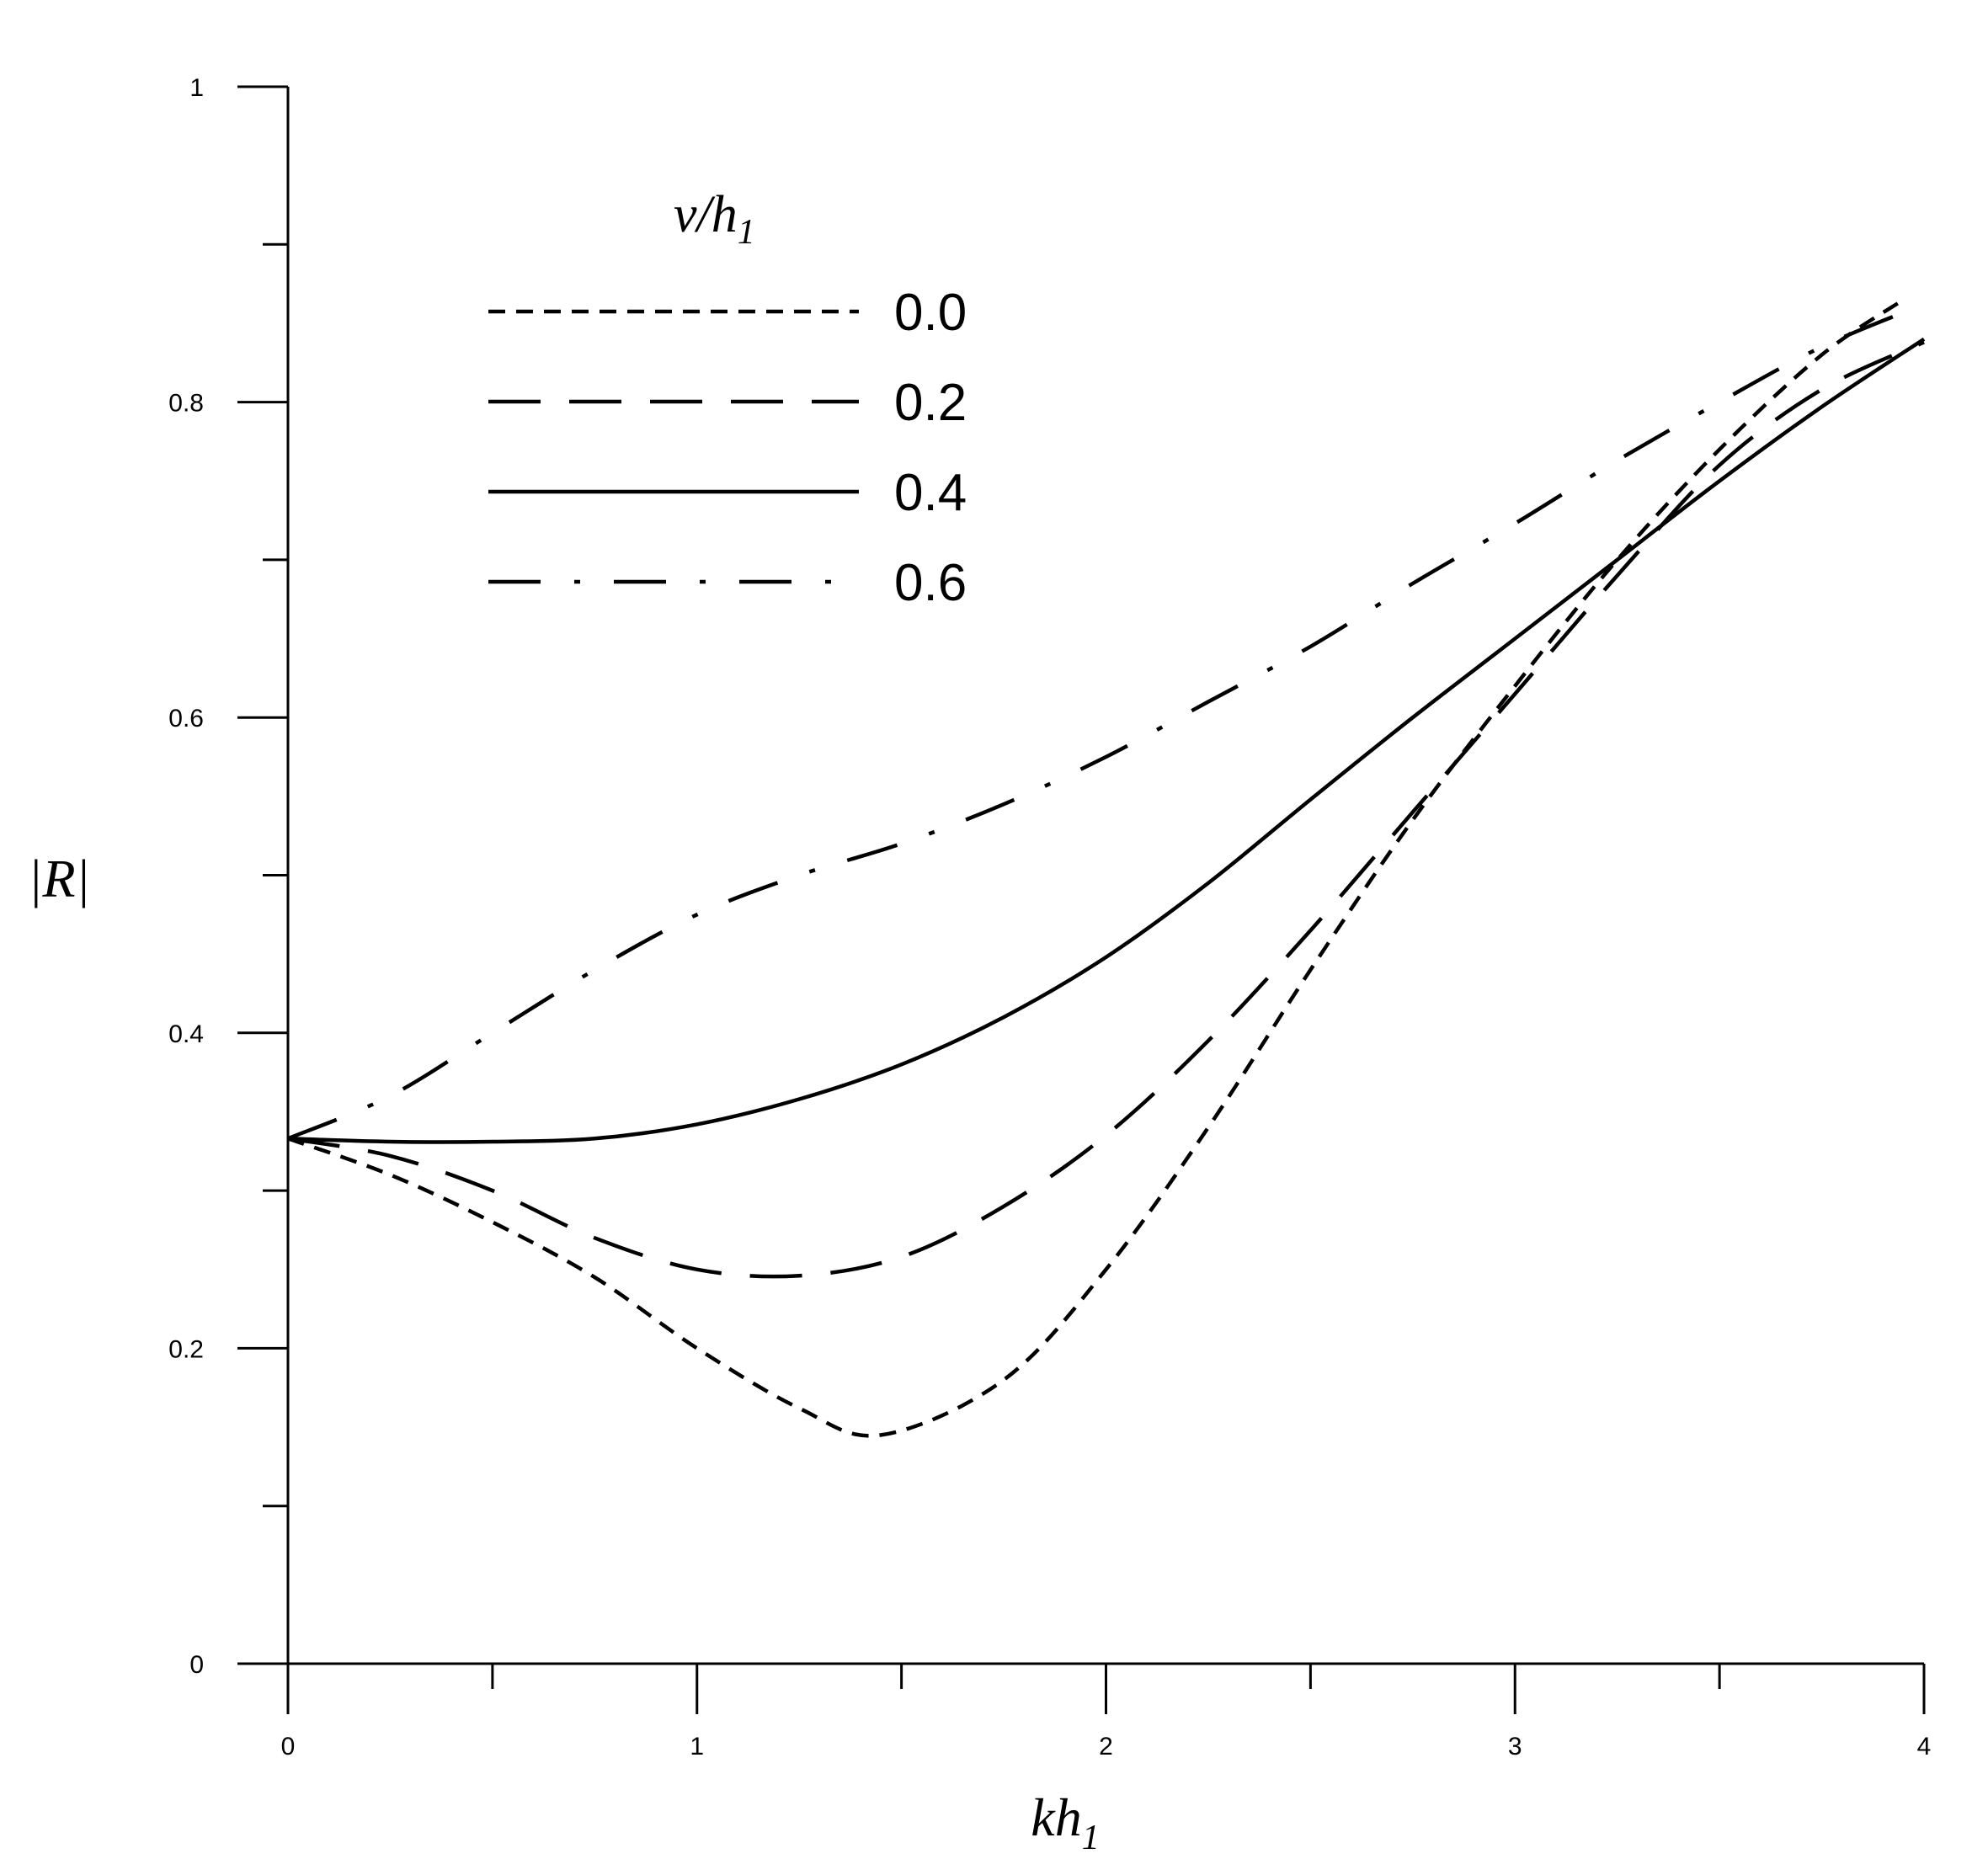 The image size is (1988, 1859). Describe the element at coordinates (727, 448) in the screenshot. I see `legend-items: 0.0 0.2 0.4 0.6` at that location.